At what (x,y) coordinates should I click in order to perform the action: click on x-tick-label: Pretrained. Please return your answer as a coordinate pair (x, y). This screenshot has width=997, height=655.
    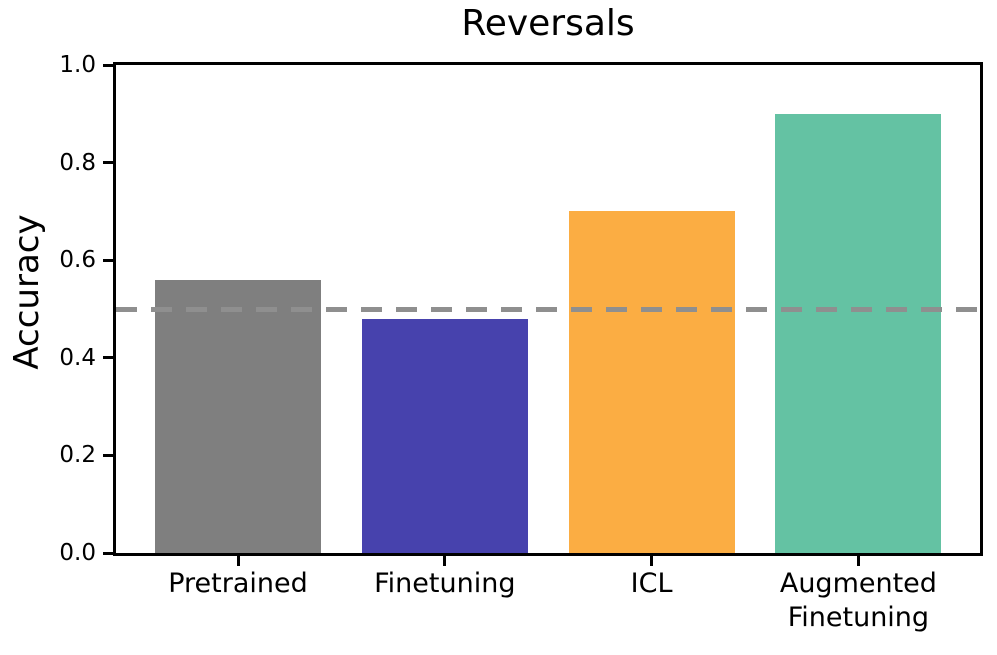
    Looking at the image, I should click on (238, 583).